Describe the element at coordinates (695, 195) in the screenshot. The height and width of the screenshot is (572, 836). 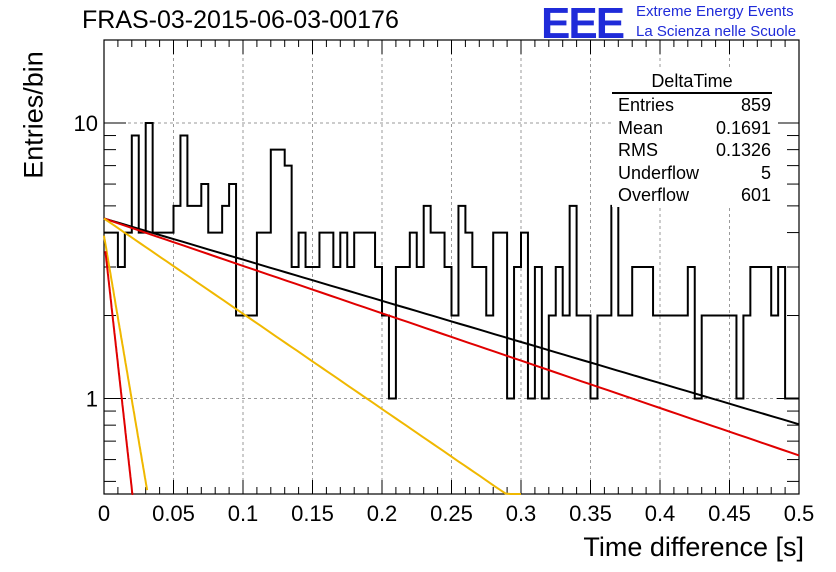
I see `stats-row-overflow: Overflow 601` at that location.